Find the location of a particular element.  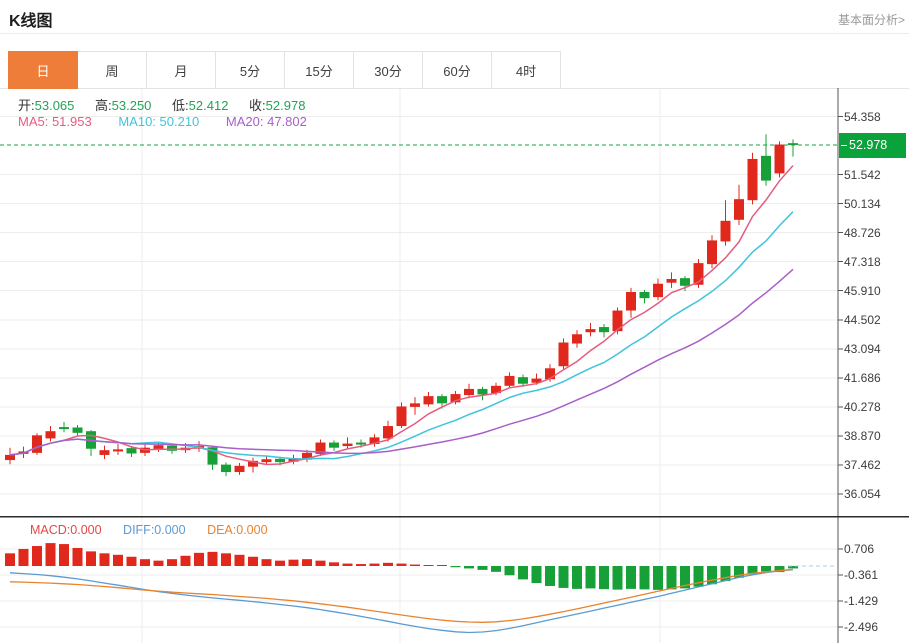

price-axis-label: 47.318 is located at coordinates (862, 261).